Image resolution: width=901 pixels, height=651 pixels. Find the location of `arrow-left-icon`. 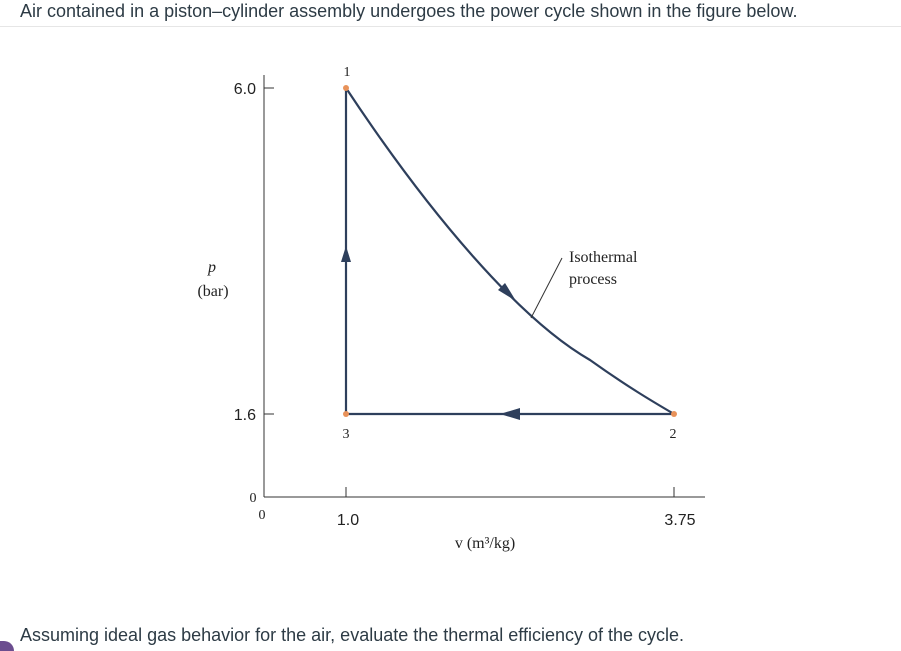

arrow-left-icon is located at coordinates (510, 414).